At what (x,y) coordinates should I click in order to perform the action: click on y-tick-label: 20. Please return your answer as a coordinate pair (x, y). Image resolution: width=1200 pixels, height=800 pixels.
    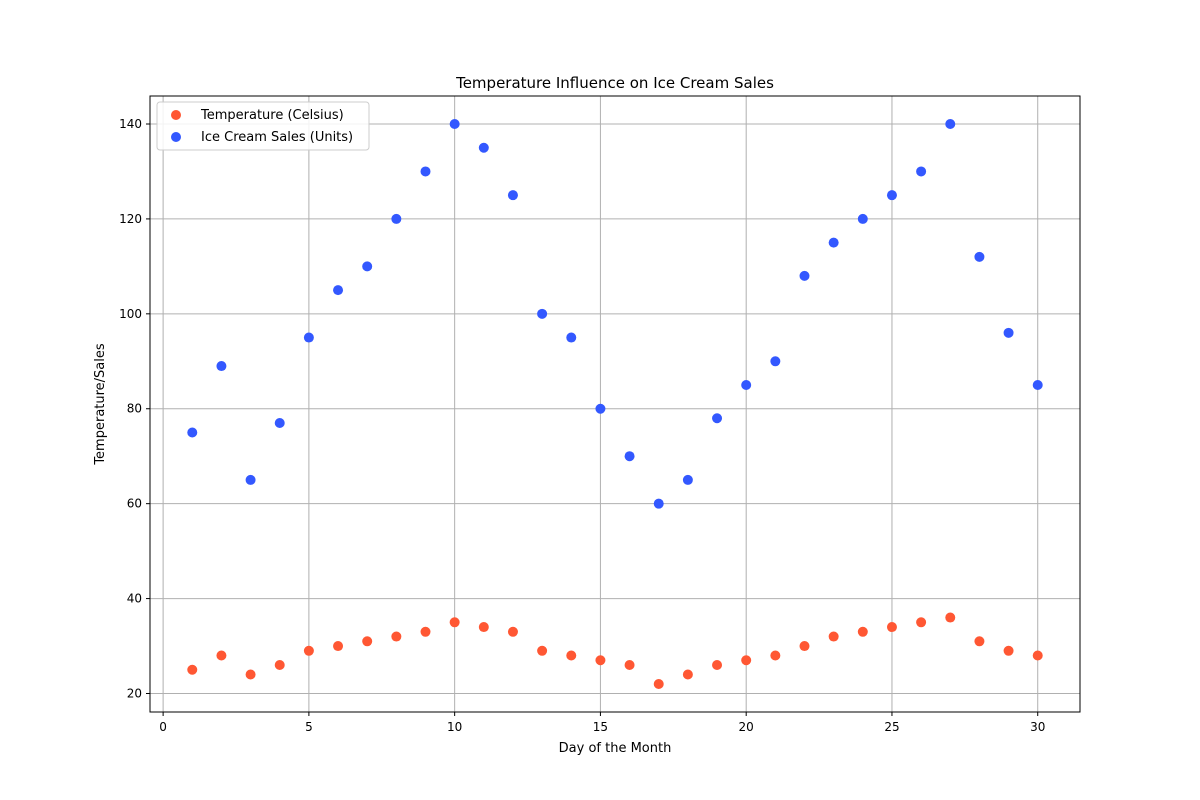
    Looking at the image, I should click on (134, 693).